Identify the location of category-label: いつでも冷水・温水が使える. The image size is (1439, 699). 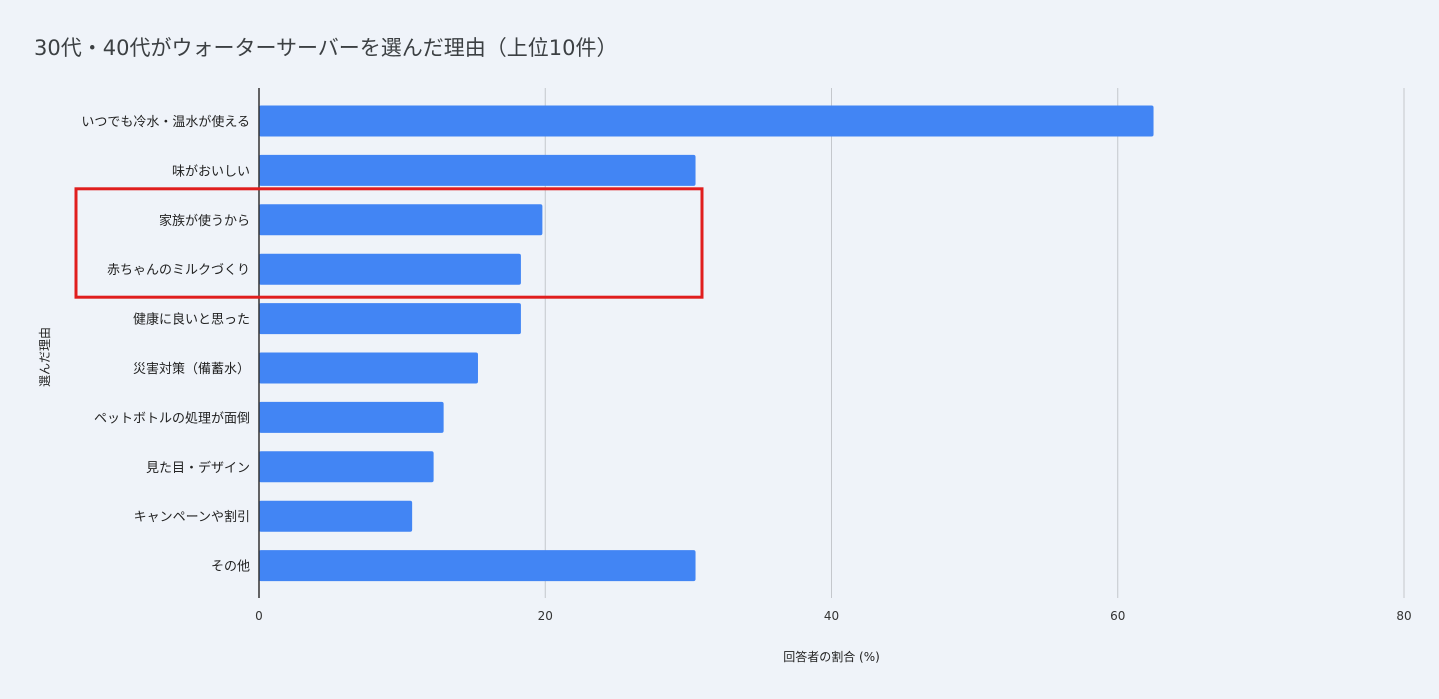
(165, 122).